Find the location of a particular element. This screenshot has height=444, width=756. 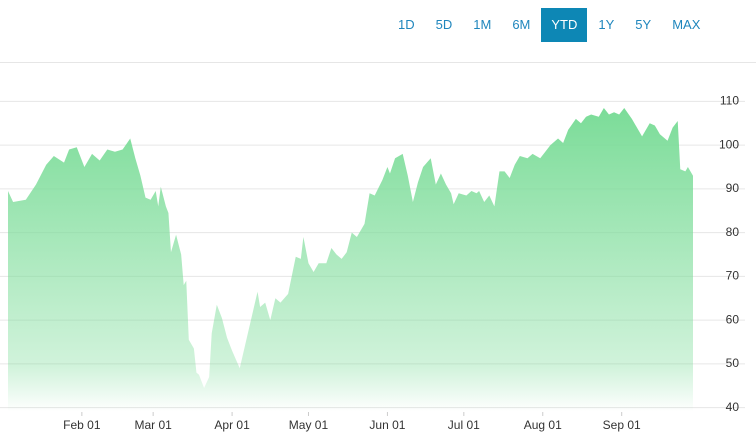

y-tick-label: 40 is located at coordinates (733, 407).